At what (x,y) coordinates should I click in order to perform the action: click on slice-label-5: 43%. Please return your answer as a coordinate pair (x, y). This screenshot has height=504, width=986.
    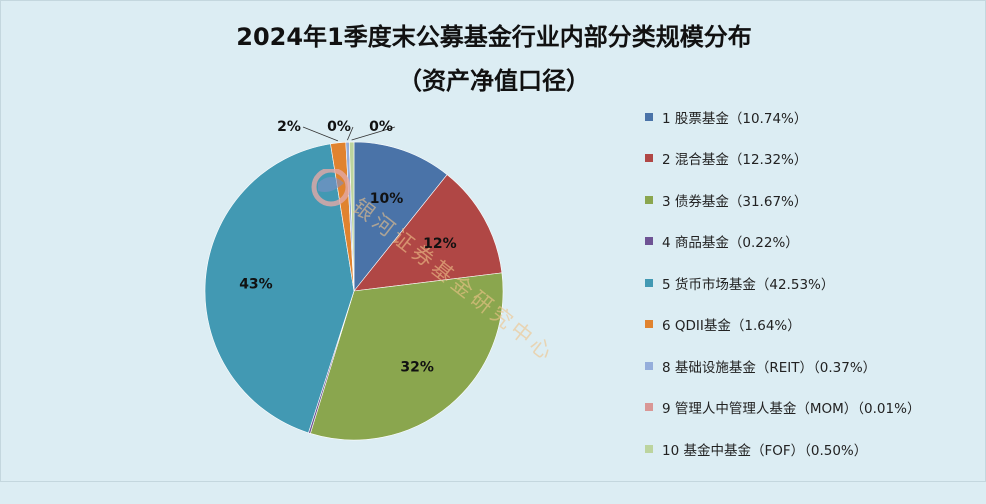
    Looking at the image, I should click on (256, 284).